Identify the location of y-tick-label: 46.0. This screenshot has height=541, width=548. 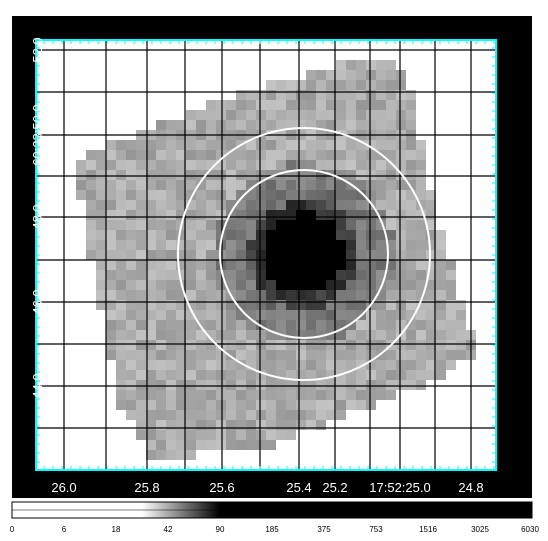
(37, 301).